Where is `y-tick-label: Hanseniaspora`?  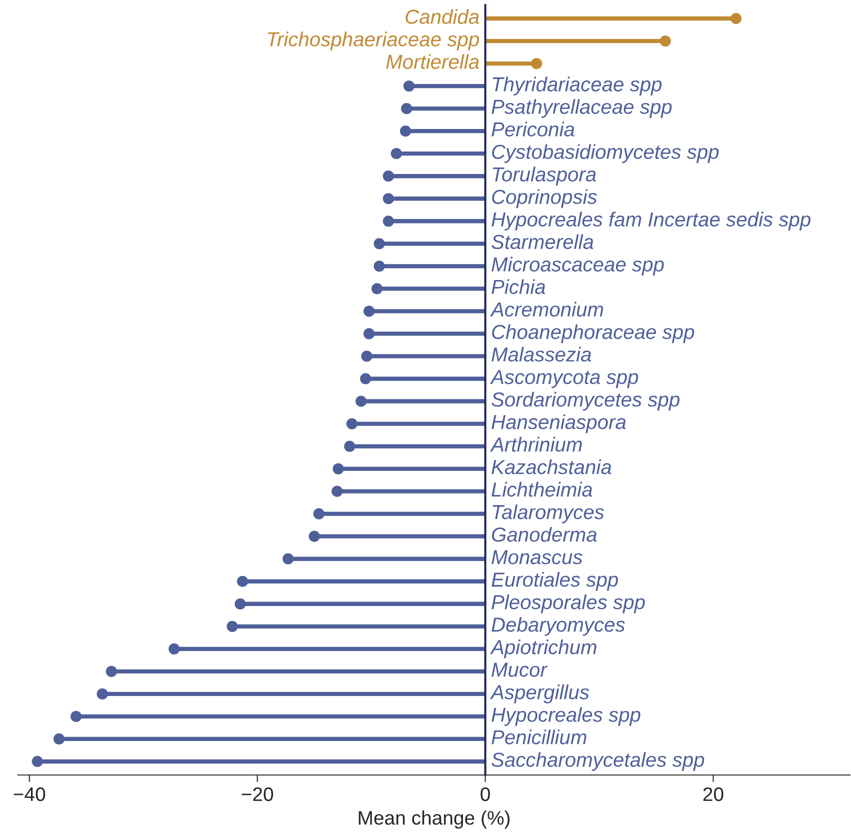 y-tick-label: Hanseniaspora is located at coordinates (559, 424).